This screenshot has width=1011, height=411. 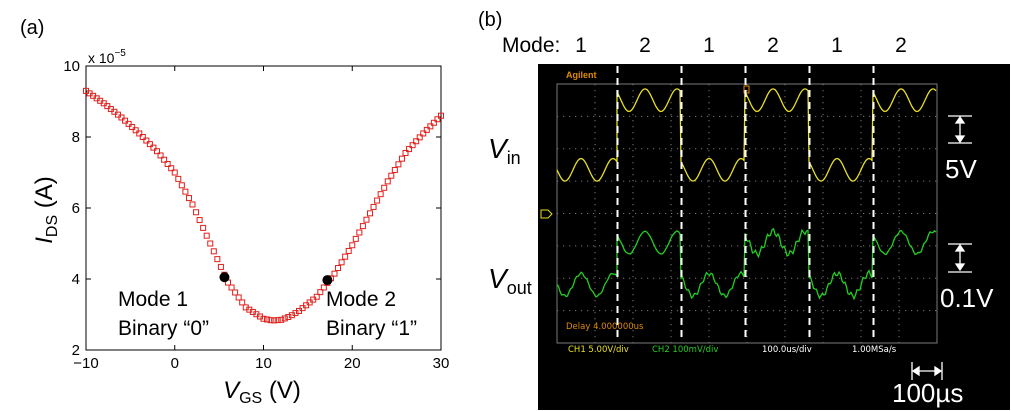 What do you see at coordinates (76, 137) in the screenshot?
I see `y-tick-label: 8` at bounding box center [76, 137].